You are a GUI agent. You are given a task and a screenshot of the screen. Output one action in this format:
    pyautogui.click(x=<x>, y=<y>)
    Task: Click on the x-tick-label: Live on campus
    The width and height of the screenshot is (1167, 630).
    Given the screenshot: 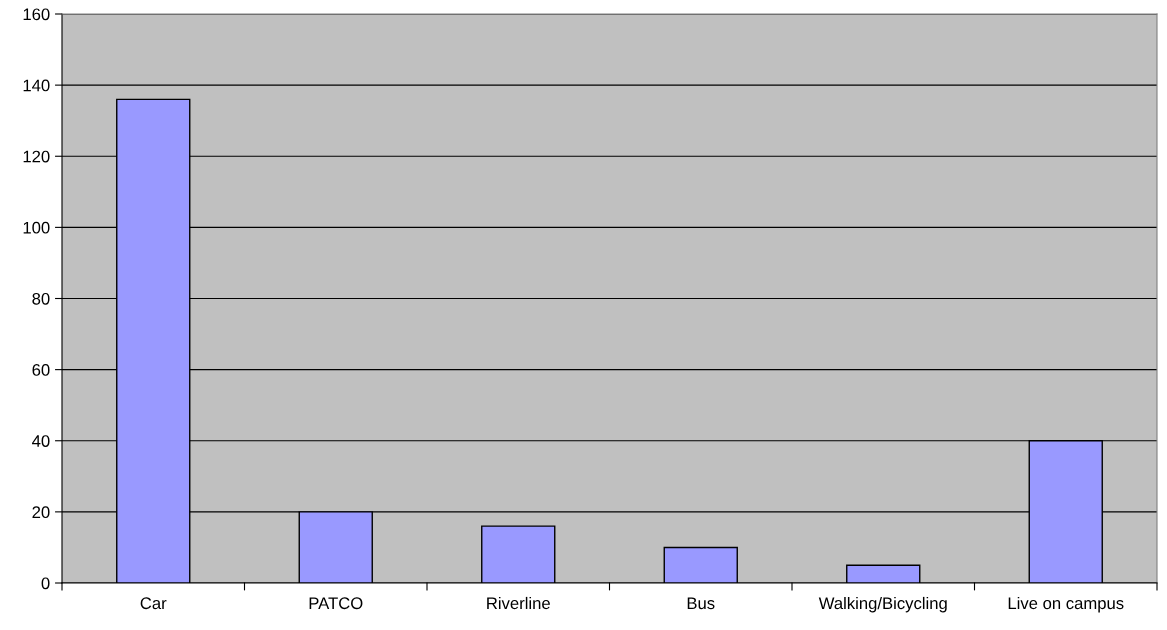 What is the action you would take?
    pyautogui.click(x=1066, y=604)
    